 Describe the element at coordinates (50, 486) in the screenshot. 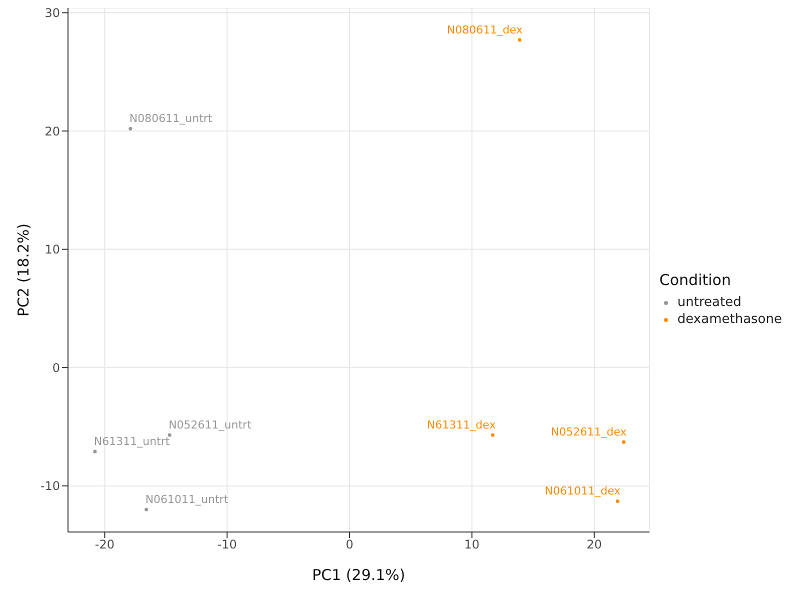

I see `y-tick-label: -10` at that location.